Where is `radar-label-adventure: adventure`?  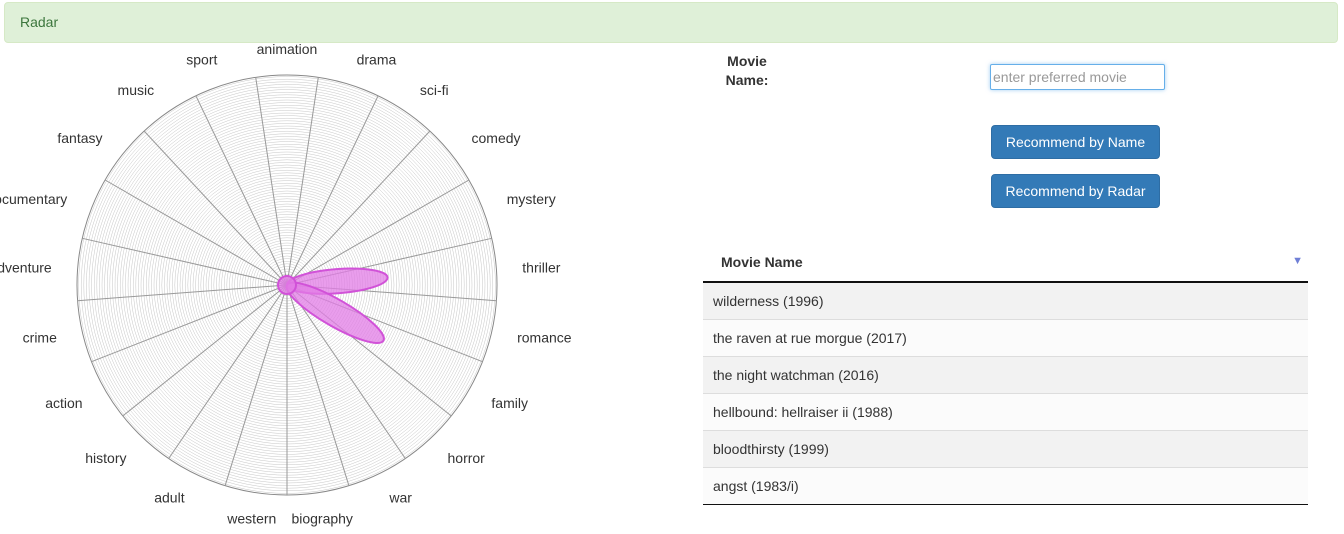
radar-label-adventure: adventure is located at coordinates (26, 267).